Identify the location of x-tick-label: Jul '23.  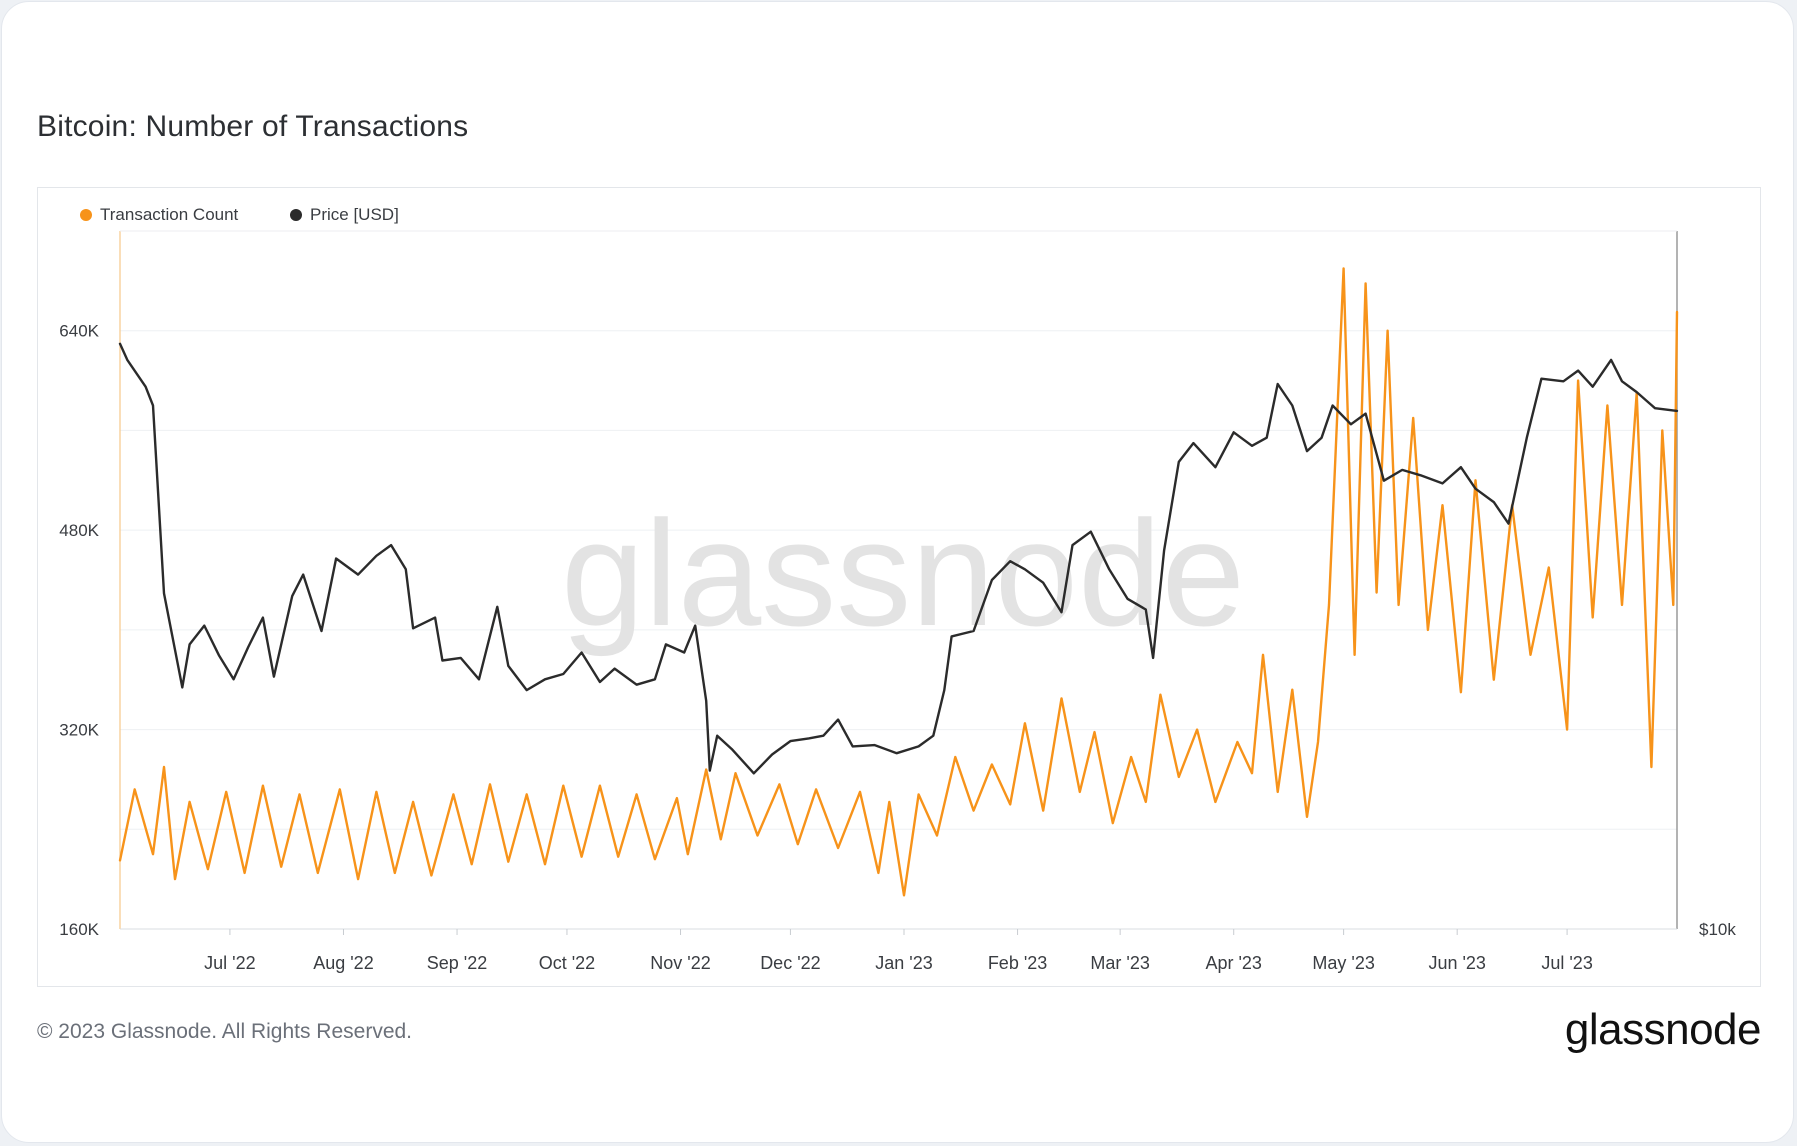
(1566, 963).